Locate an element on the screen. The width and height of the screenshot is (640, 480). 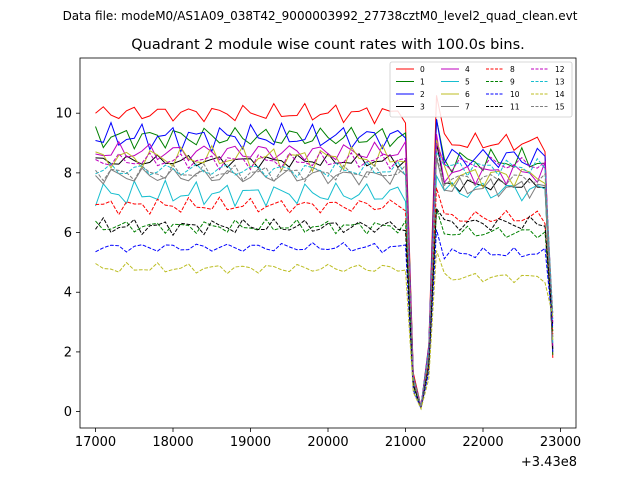
x-tick-label: 23000 is located at coordinates (560, 442).